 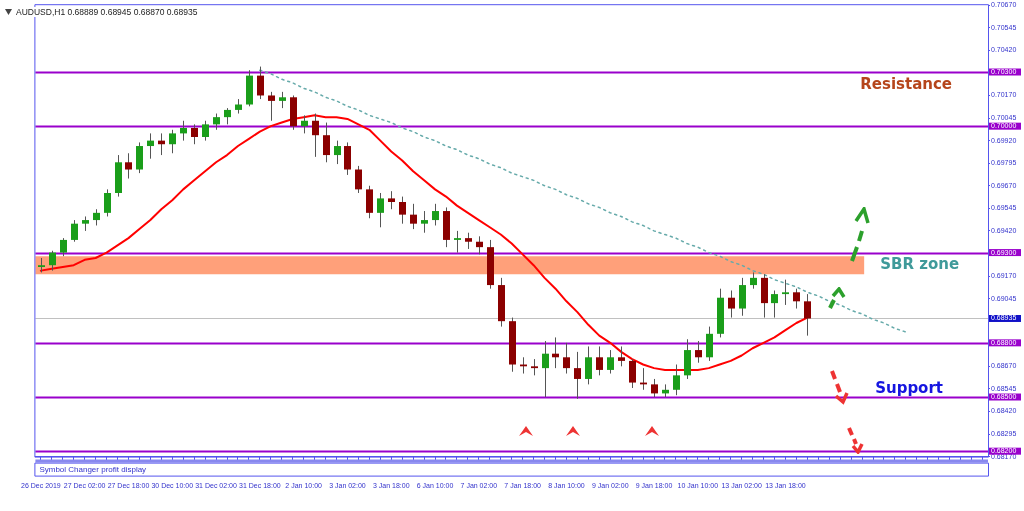 What do you see at coordinates (920, 264) in the screenshot?
I see `band-label: SBR zone` at bounding box center [920, 264].